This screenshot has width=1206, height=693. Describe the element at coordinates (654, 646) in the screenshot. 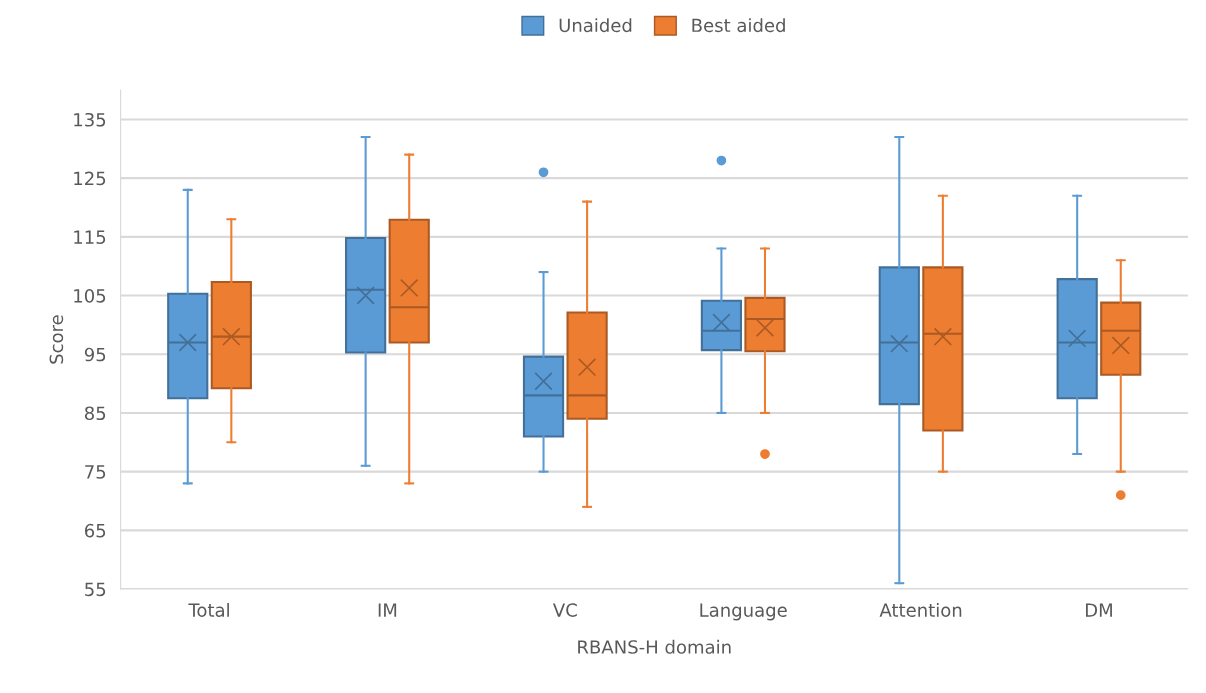

I see `x-axis-title: RBANS-H domain` at that location.